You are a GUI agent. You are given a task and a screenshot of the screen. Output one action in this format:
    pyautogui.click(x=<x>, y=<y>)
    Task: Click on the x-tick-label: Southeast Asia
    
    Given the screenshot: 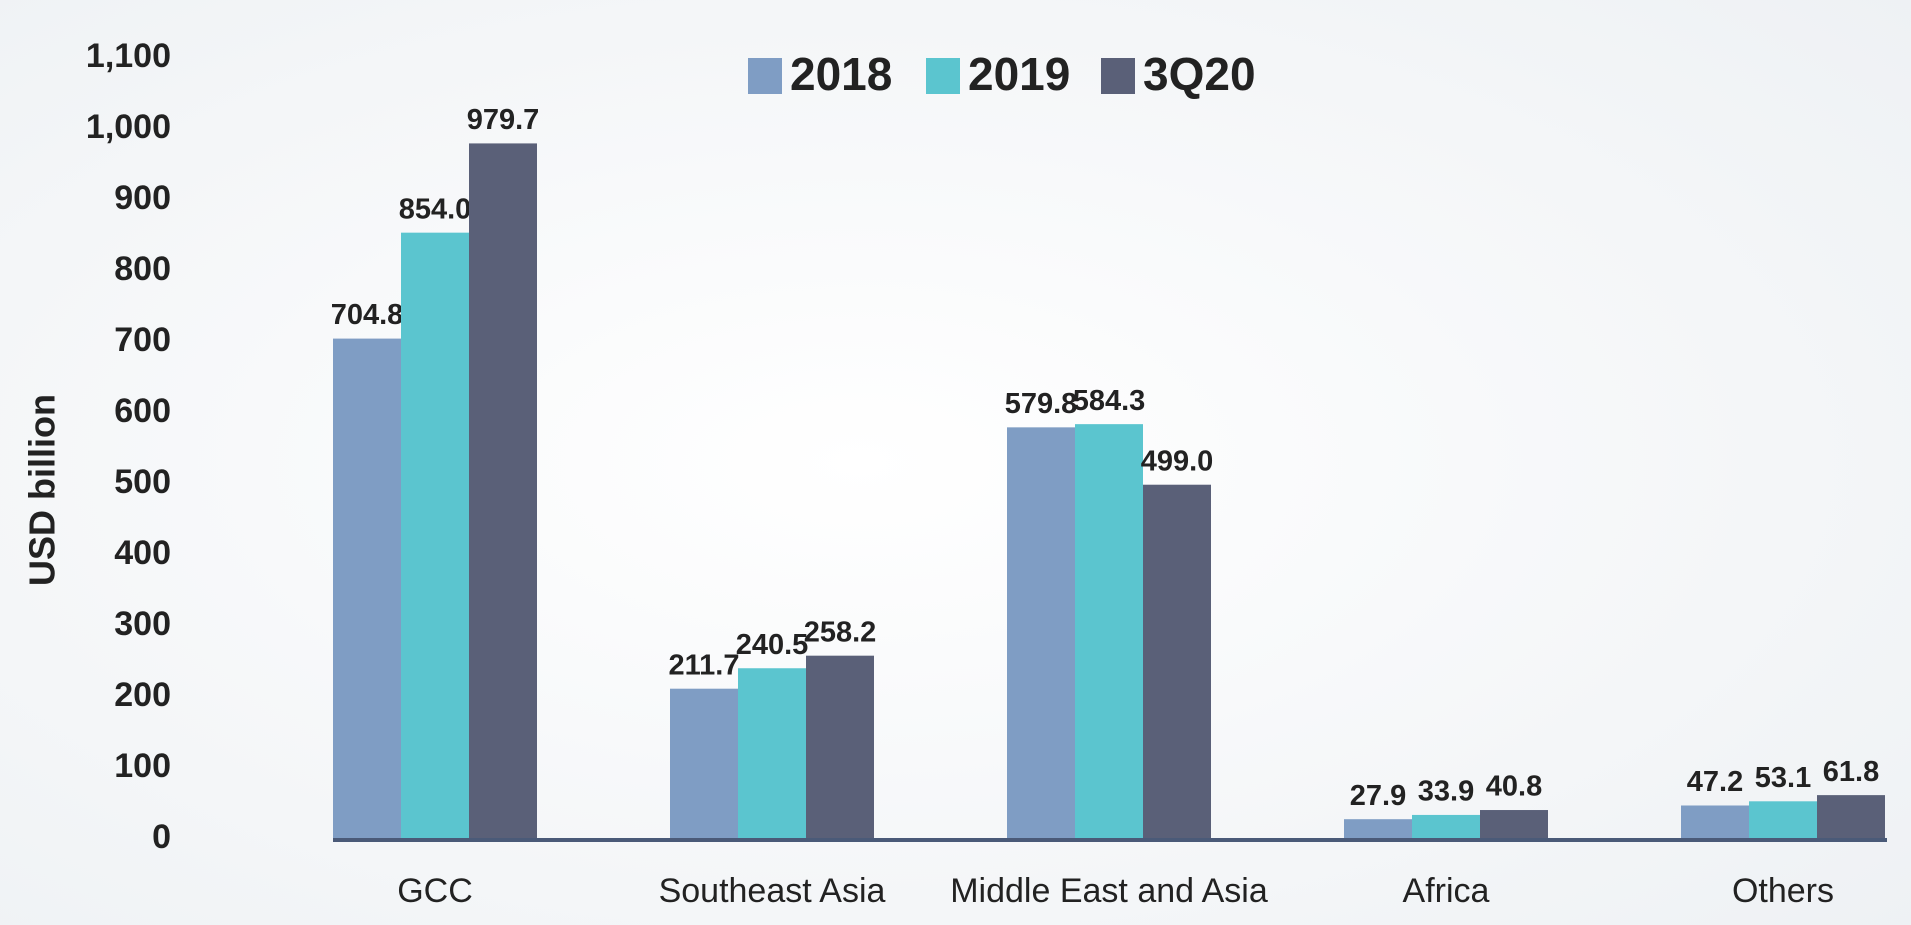 What is the action you would take?
    pyautogui.click(x=772, y=891)
    